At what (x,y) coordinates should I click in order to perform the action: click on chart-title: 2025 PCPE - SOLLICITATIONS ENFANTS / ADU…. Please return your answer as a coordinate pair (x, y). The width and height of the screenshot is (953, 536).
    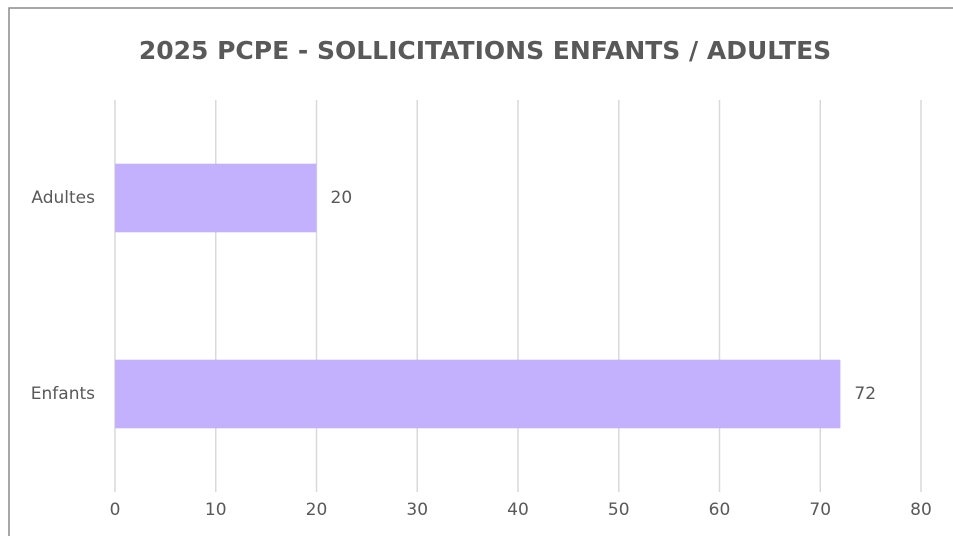
    Looking at the image, I should click on (485, 50).